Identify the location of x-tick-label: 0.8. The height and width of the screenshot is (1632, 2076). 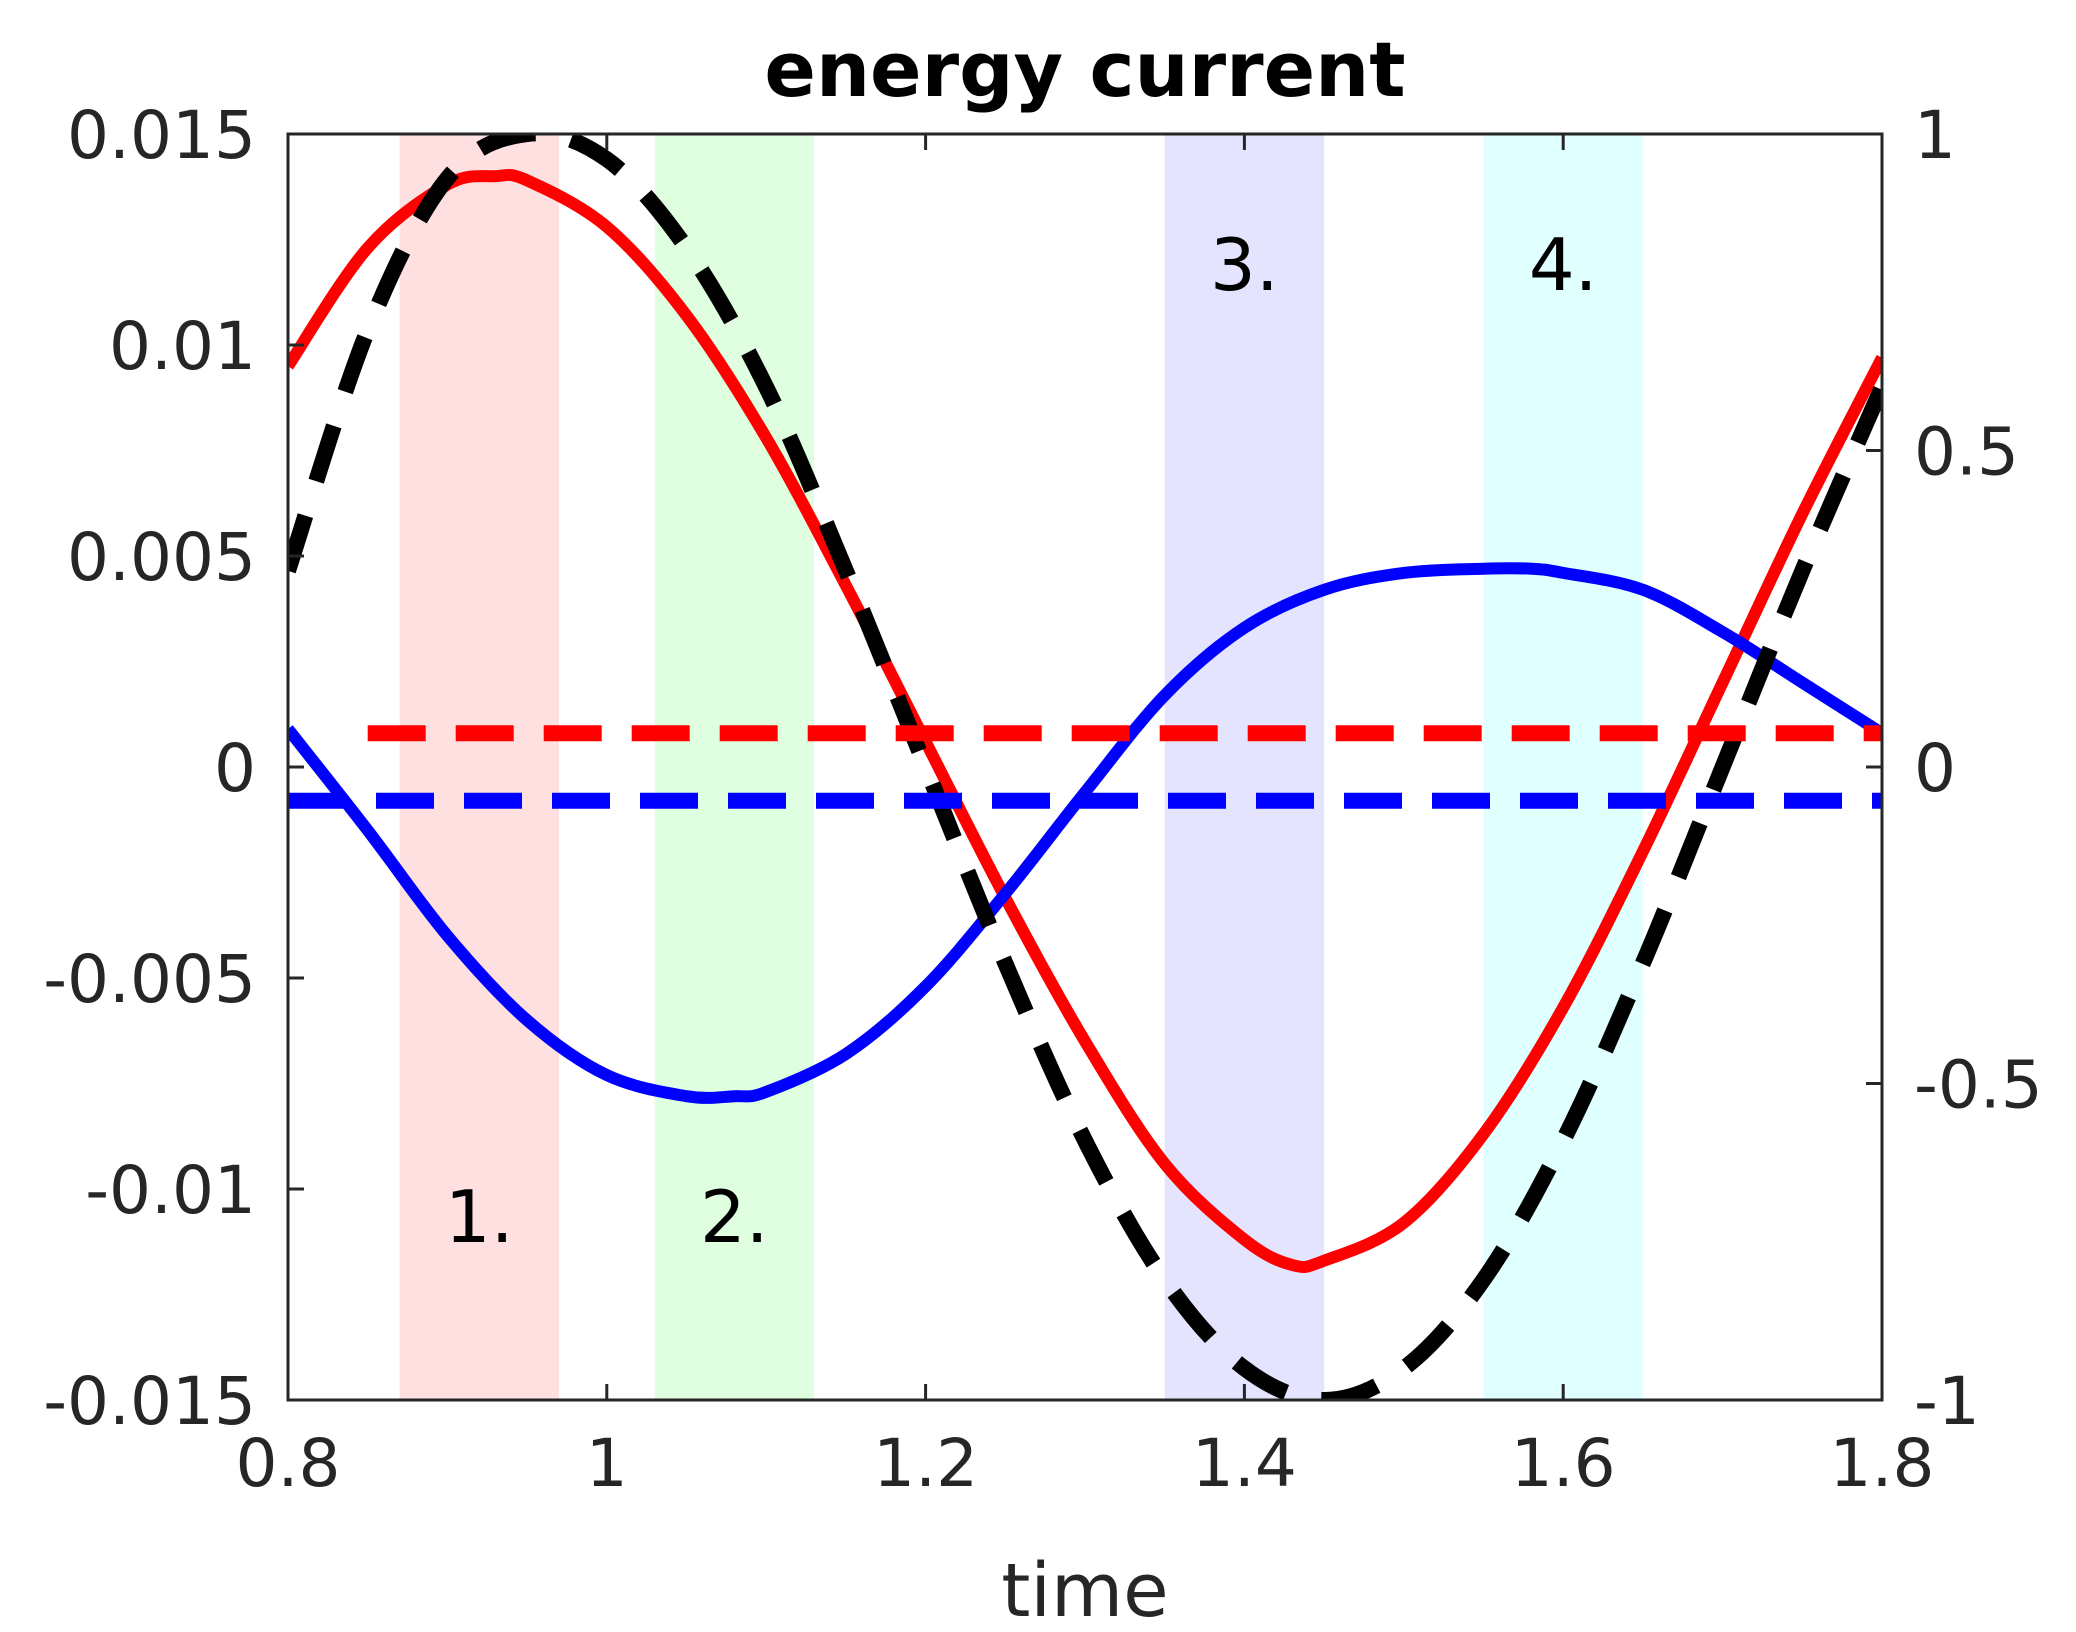
(288, 1463).